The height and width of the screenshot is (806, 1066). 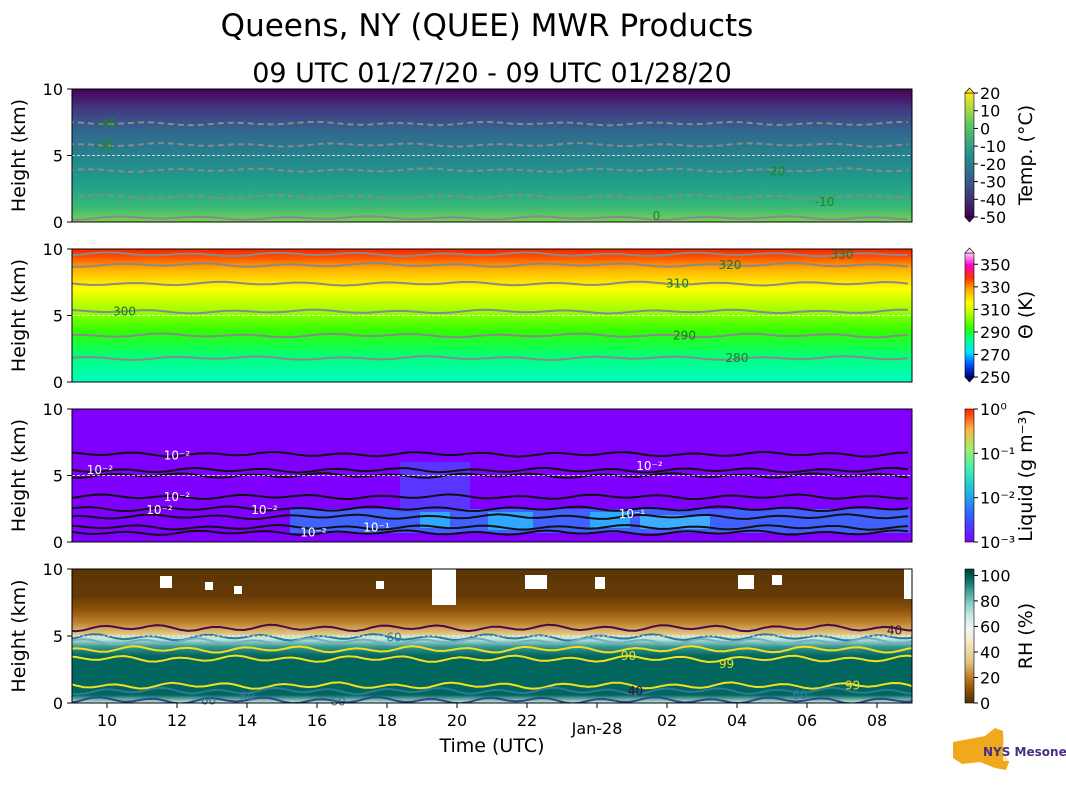 I want to click on colorbar-tick-label: 250, so click(x=995, y=377).